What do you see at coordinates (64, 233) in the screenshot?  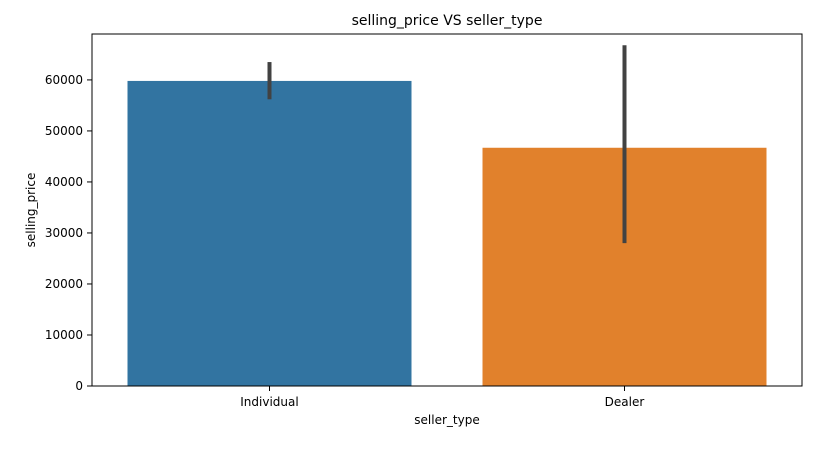 I see `y-tick-label: 30000` at bounding box center [64, 233].